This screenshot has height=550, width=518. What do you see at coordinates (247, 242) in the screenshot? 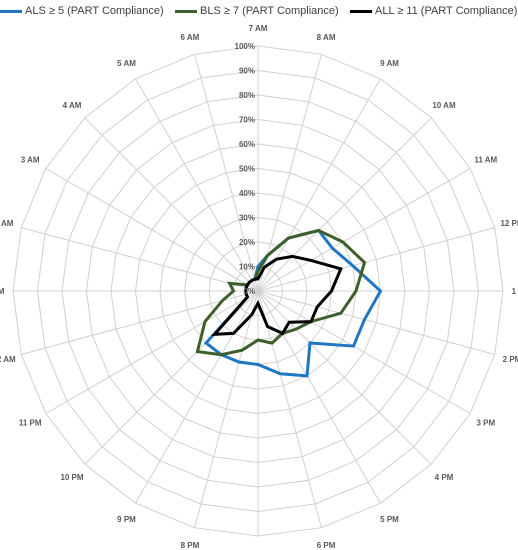
I see `radial-tick-label: 20%` at bounding box center [247, 242].